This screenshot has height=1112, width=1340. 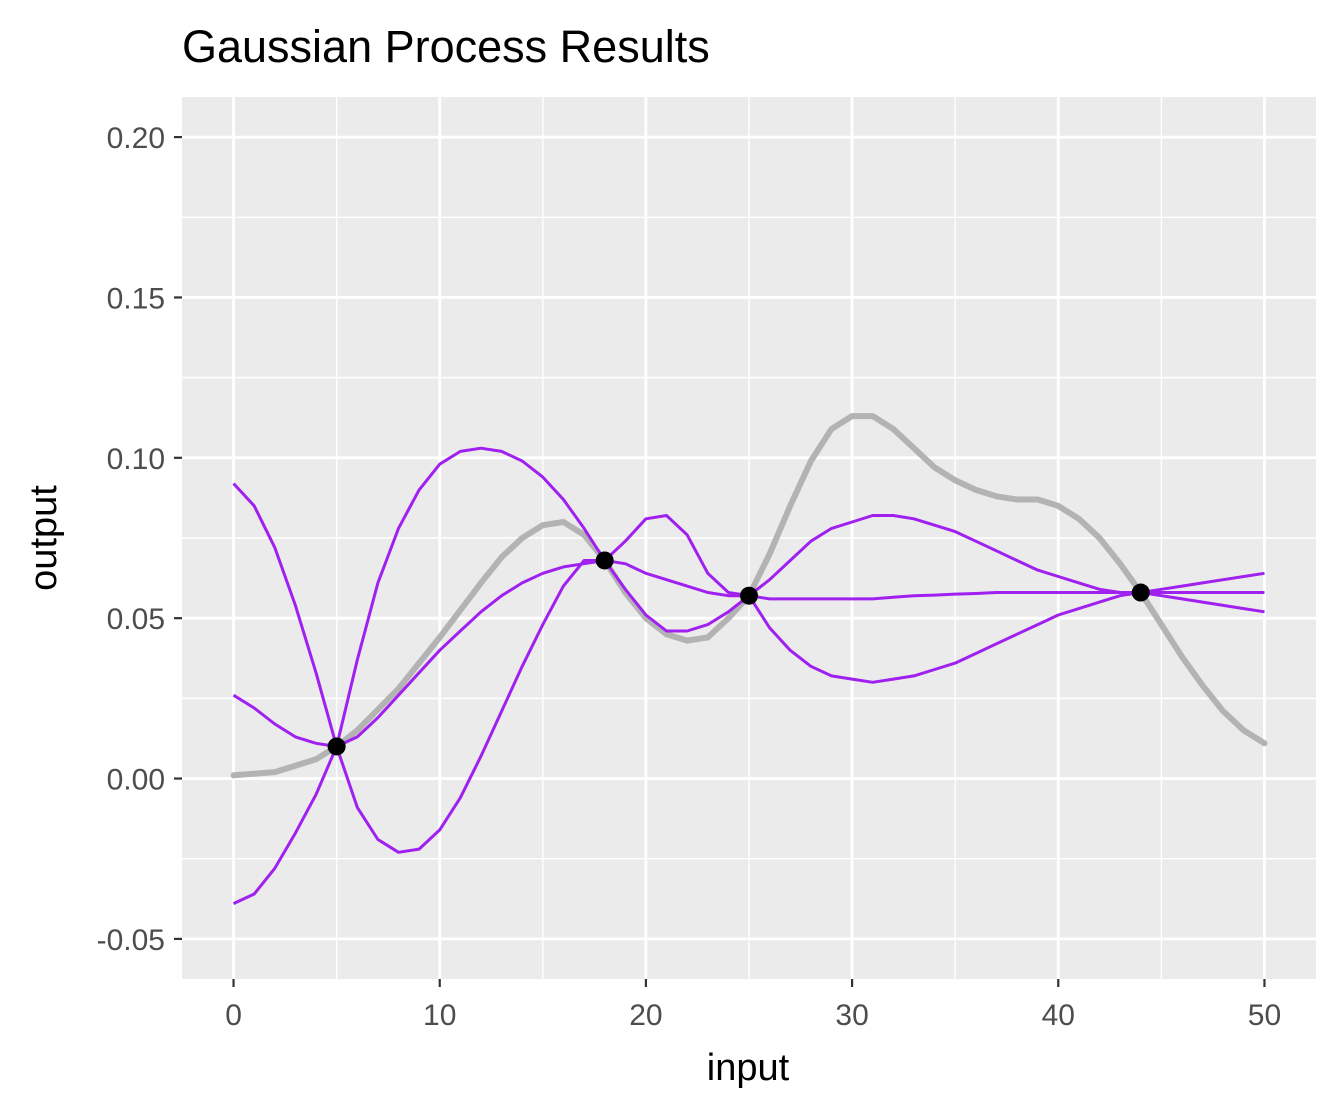 What do you see at coordinates (439, 1015) in the screenshot?
I see `x-tick-label: 10` at bounding box center [439, 1015].